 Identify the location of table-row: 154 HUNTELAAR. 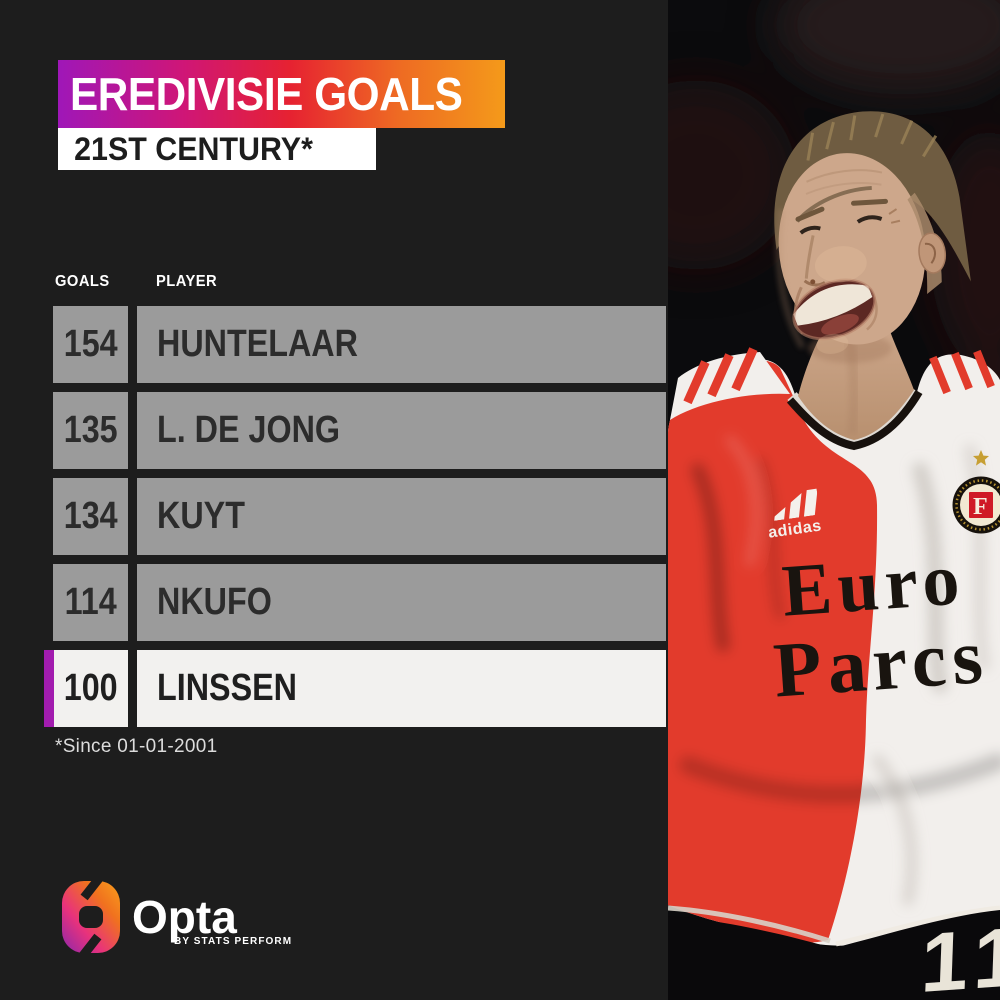
(359, 344).